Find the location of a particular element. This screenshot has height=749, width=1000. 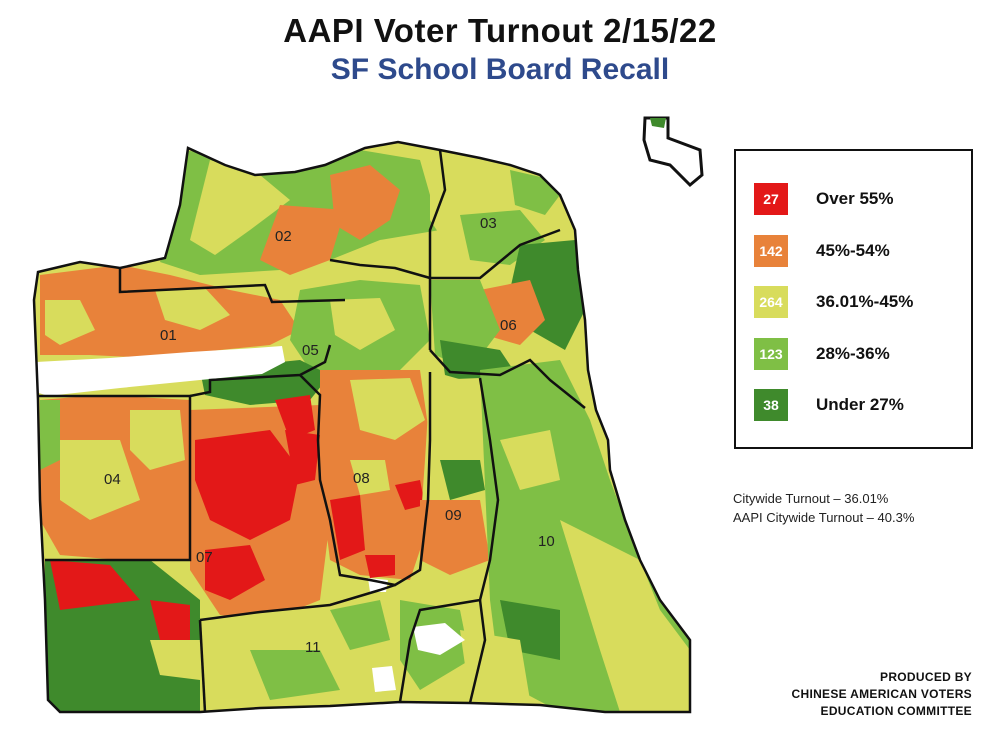

district-label: 07 is located at coordinates (204, 557).